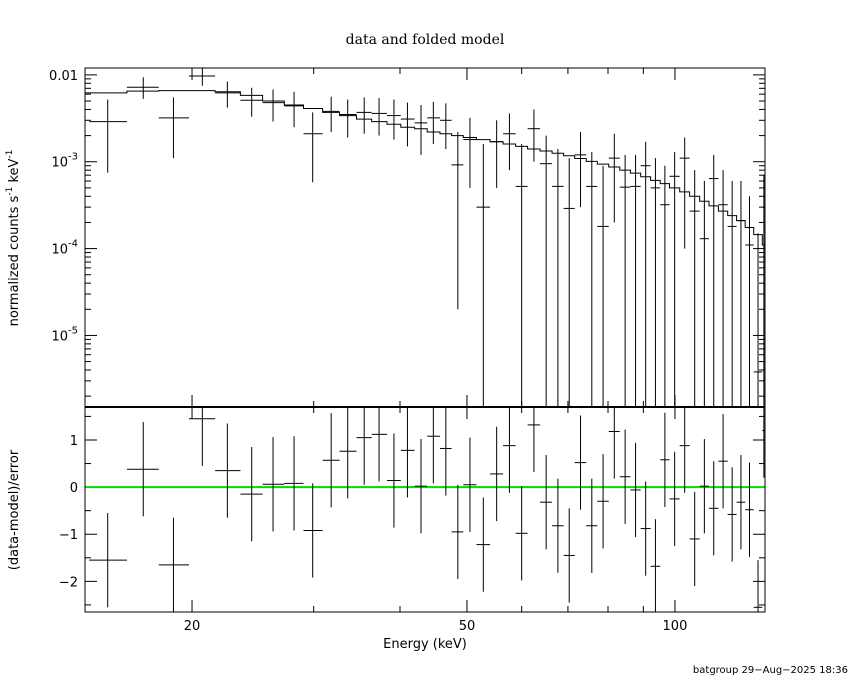  What do you see at coordinates (14, 509) in the screenshot?
I see `bottom-y-axis-label: (data-model)/error` at bounding box center [14, 509].